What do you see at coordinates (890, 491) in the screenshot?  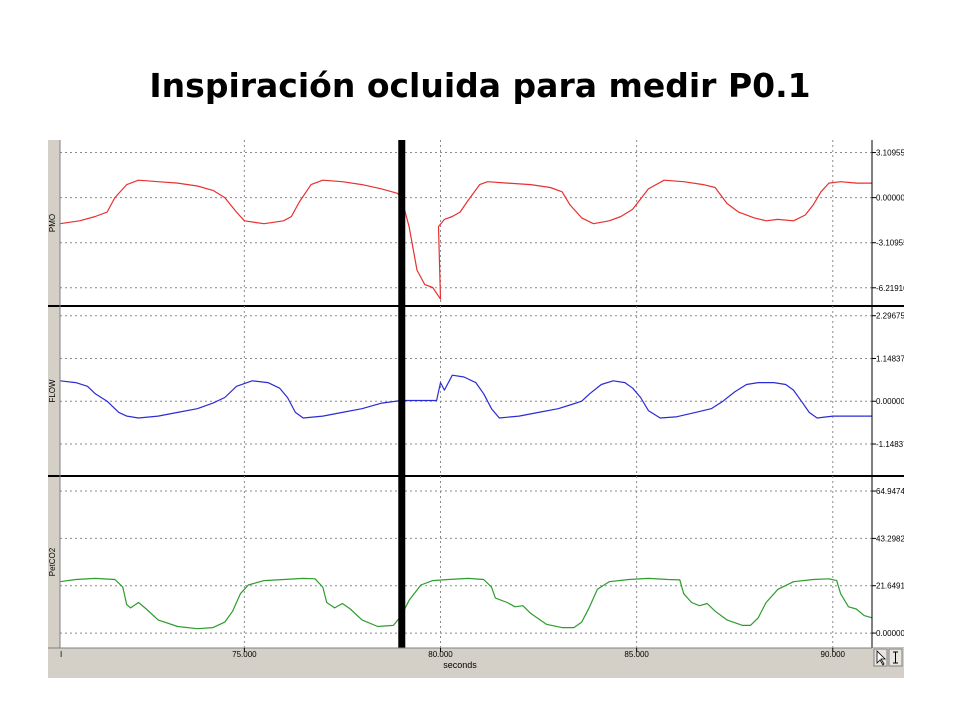 I see `y-tick-label: 64.9474` at bounding box center [890, 491].